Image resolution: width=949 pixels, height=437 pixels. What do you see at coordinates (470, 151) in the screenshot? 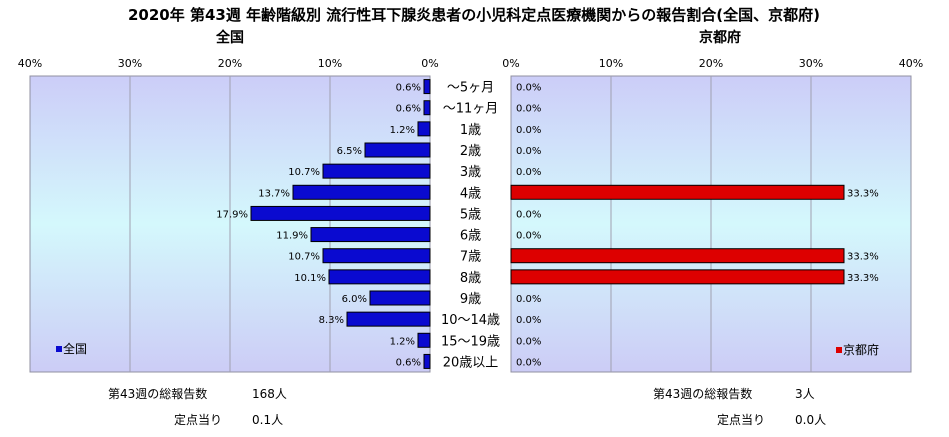
I see `category-label: 2歳` at bounding box center [470, 151].